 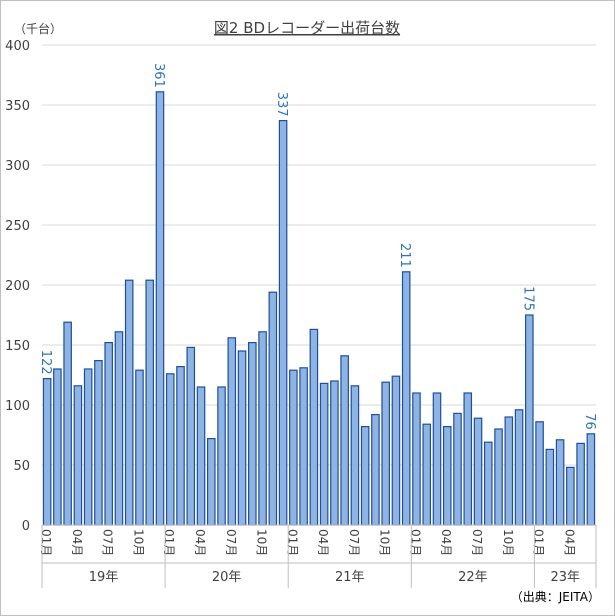 What do you see at coordinates (473, 577) in the screenshot?
I see `year-label: 22年` at bounding box center [473, 577].